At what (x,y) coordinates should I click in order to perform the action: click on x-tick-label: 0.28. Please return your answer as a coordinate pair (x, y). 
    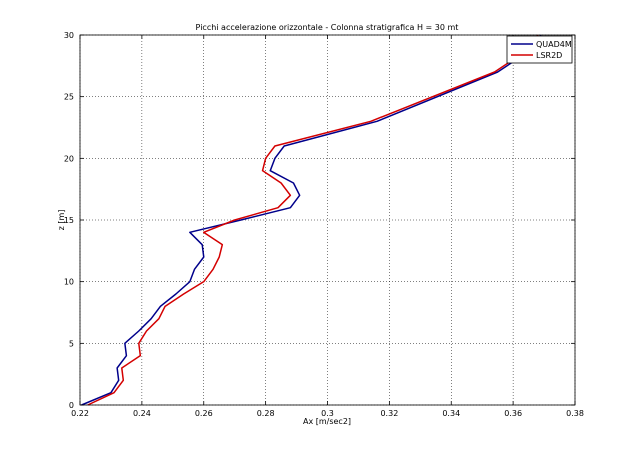
    Looking at the image, I should click on (266, 413).